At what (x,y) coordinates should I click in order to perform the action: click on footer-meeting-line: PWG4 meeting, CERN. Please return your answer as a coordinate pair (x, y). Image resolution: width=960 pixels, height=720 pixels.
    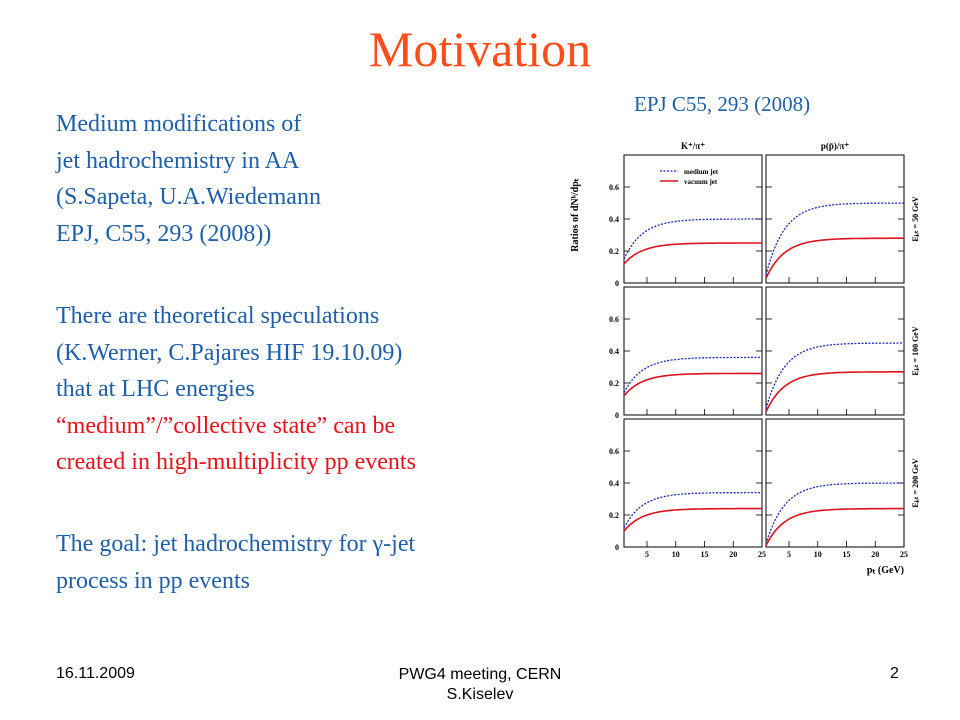
    Looking at the image, I should click on (480, 674).